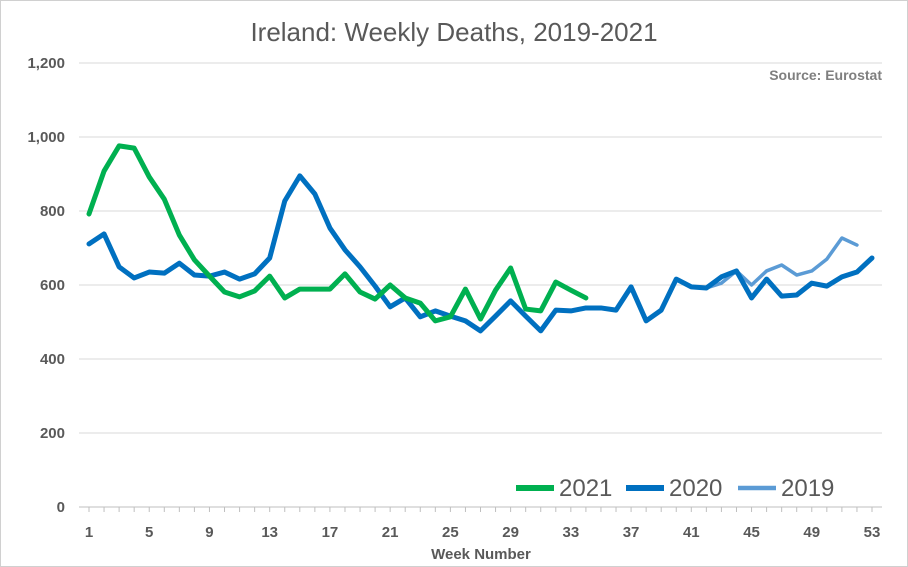 This screenshot has width=908, height=567. I want to click on y-tick-label: 200, so click(52, 433).